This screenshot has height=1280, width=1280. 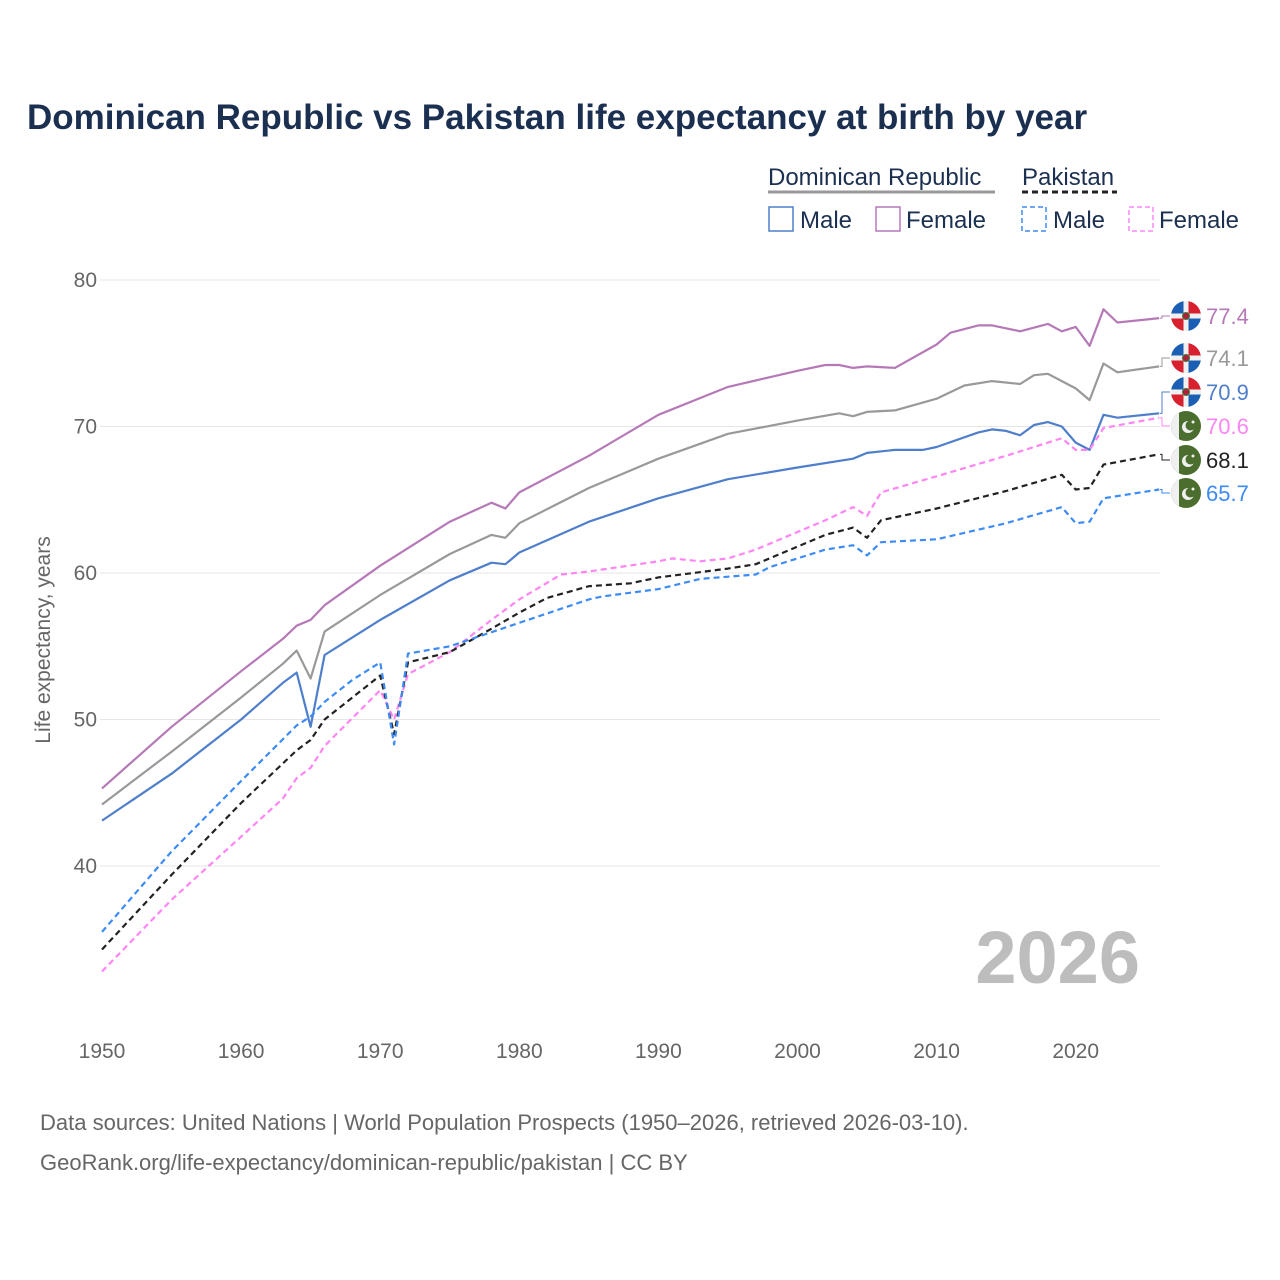 What do you see at coordinates (102, 1051) in the screenshot?
I see `x-tick-label: 1950` at bounding box center [102, 1051].